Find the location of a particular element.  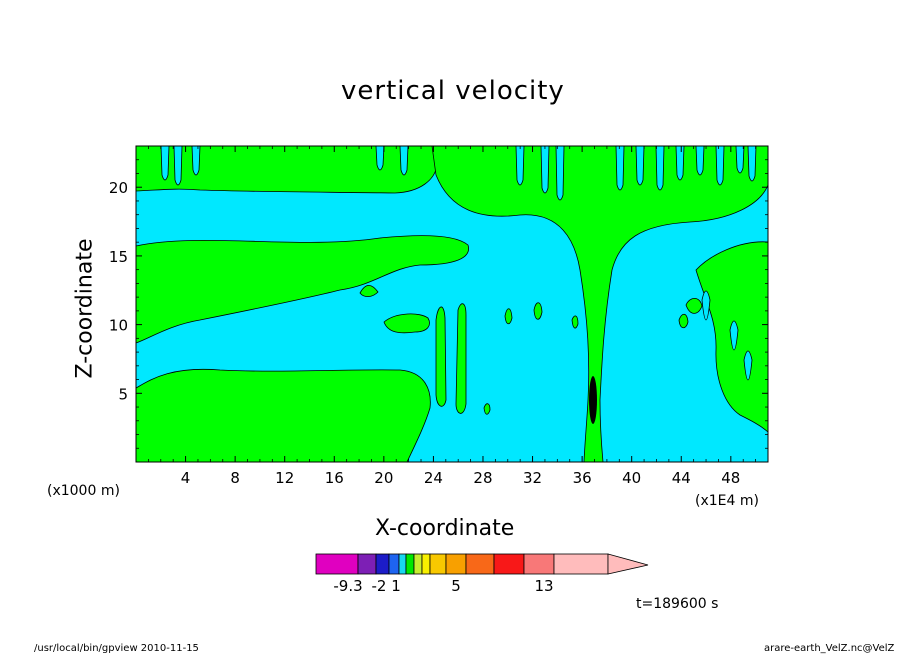

x-tick-label: 44 is located at coordinates (681, 478).